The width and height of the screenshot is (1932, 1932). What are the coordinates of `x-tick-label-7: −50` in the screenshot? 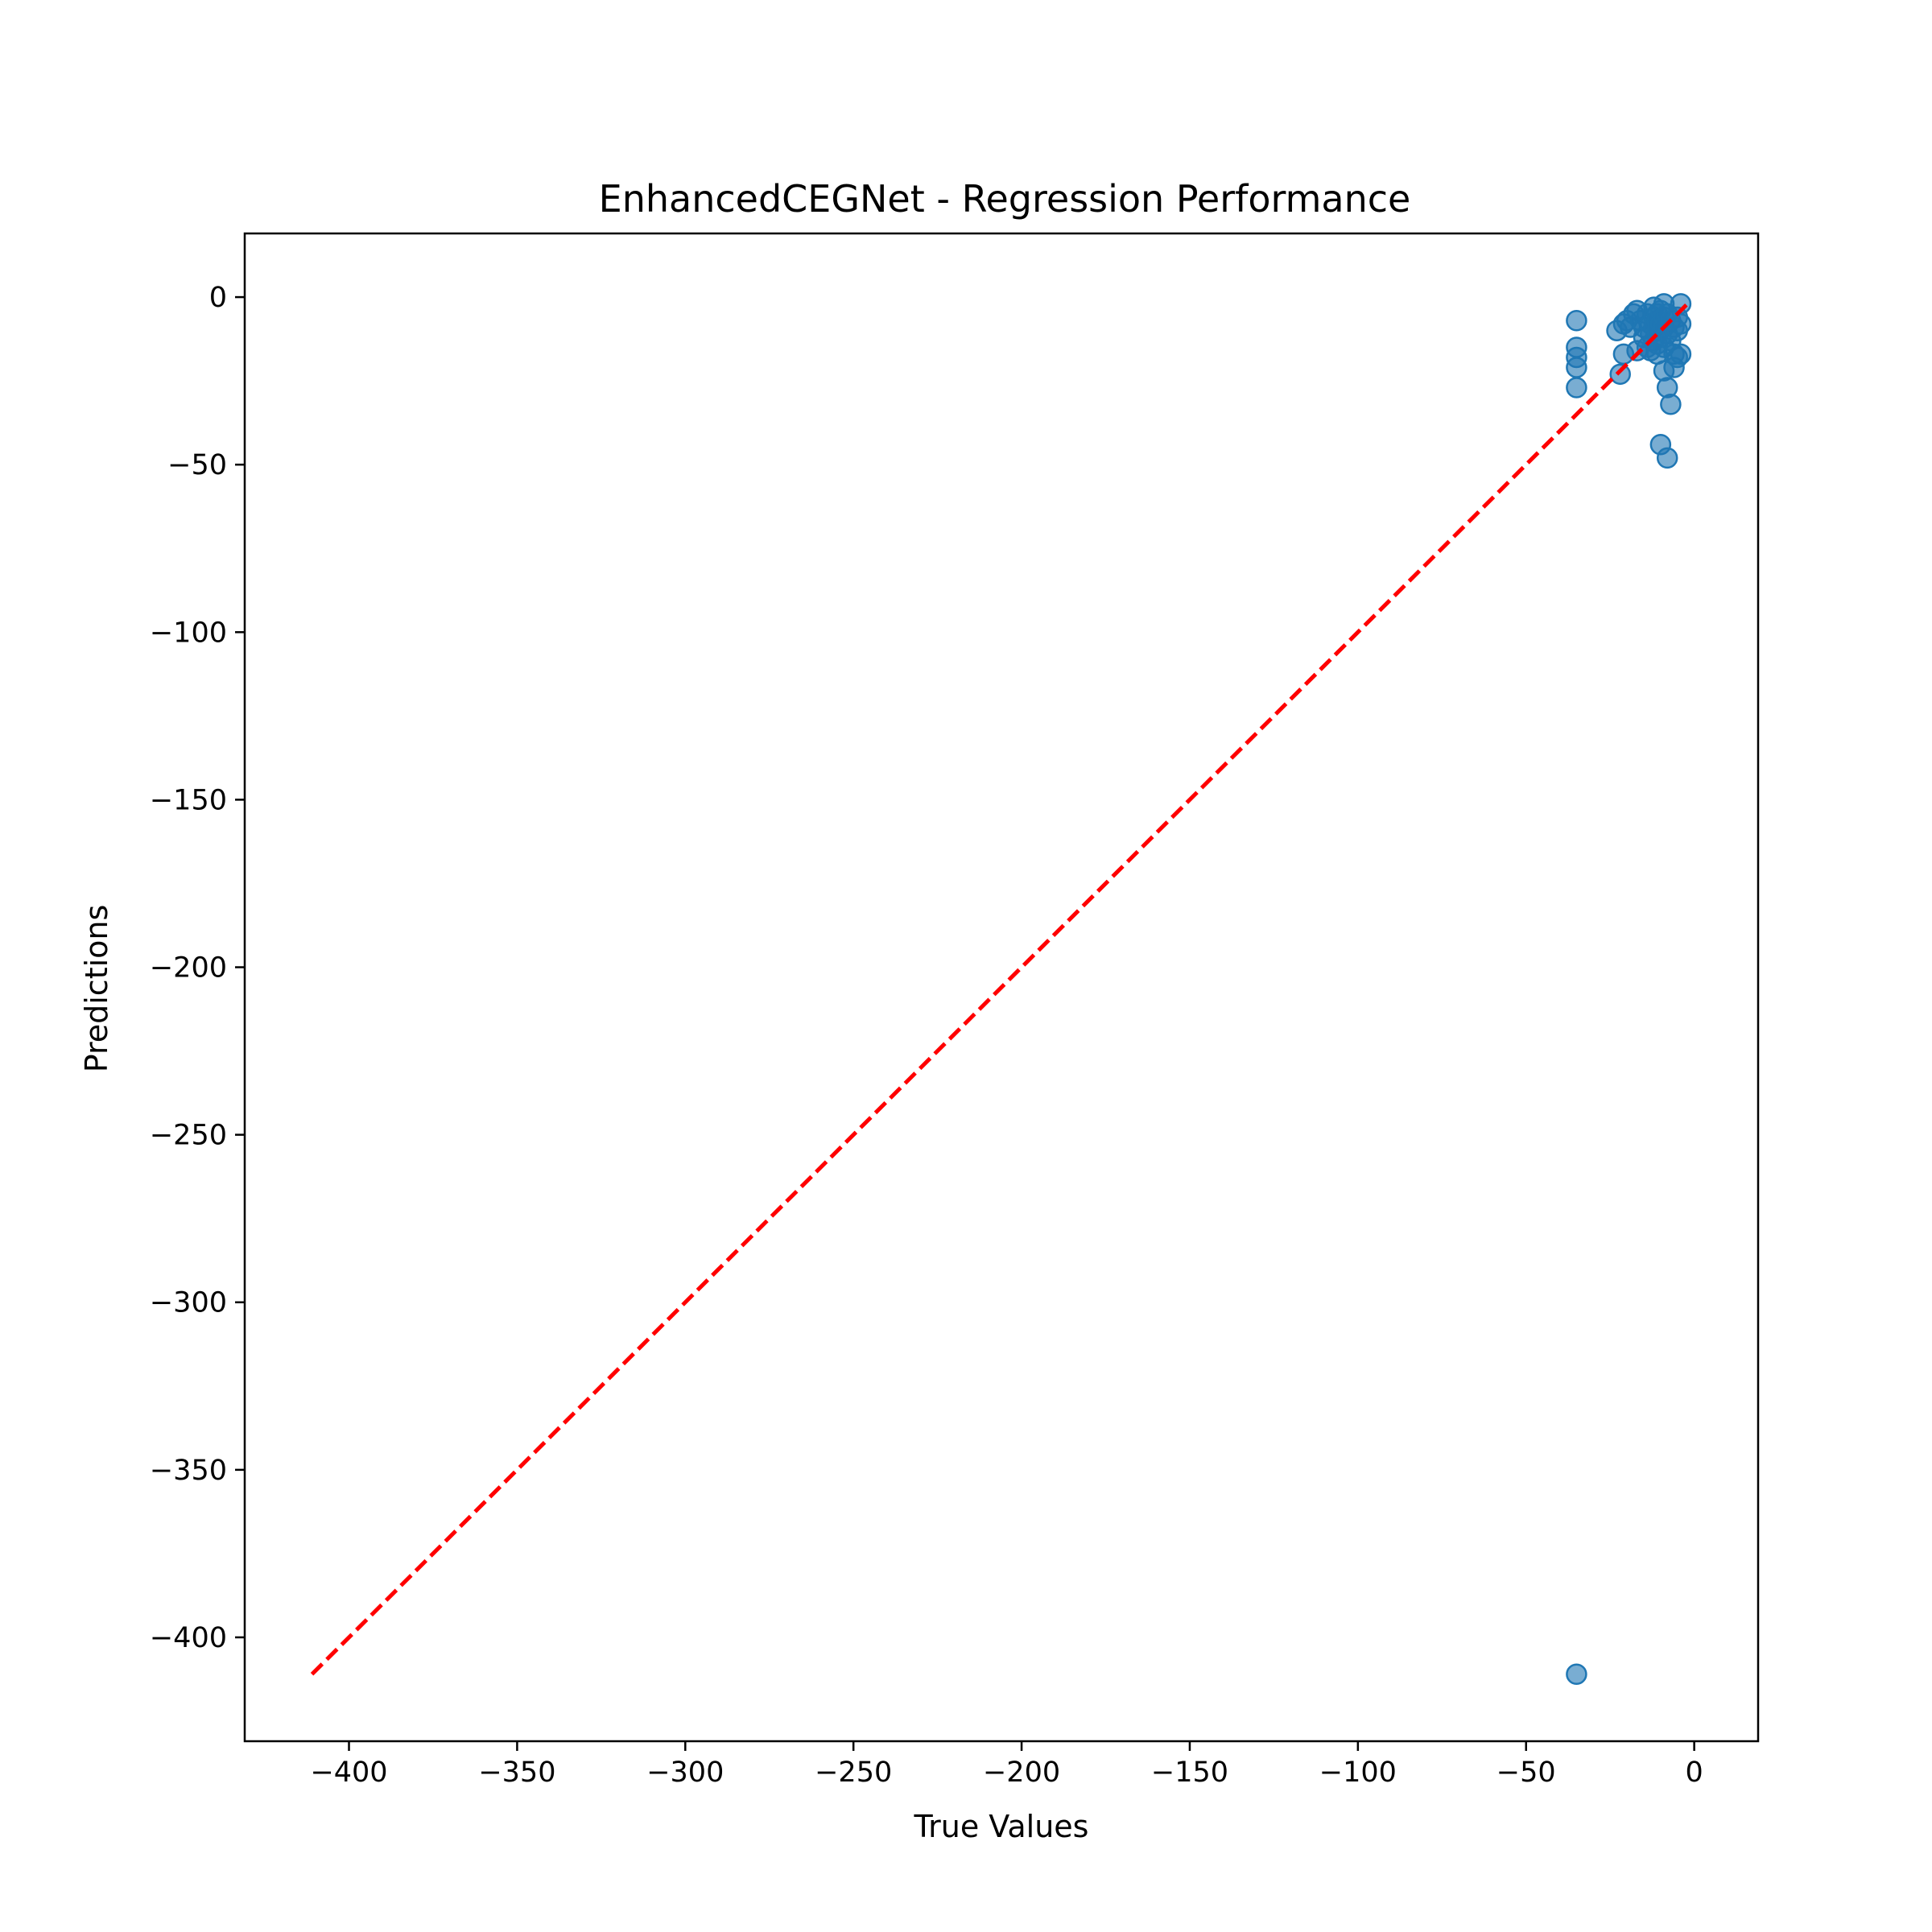 It's located at (1526, 1773).